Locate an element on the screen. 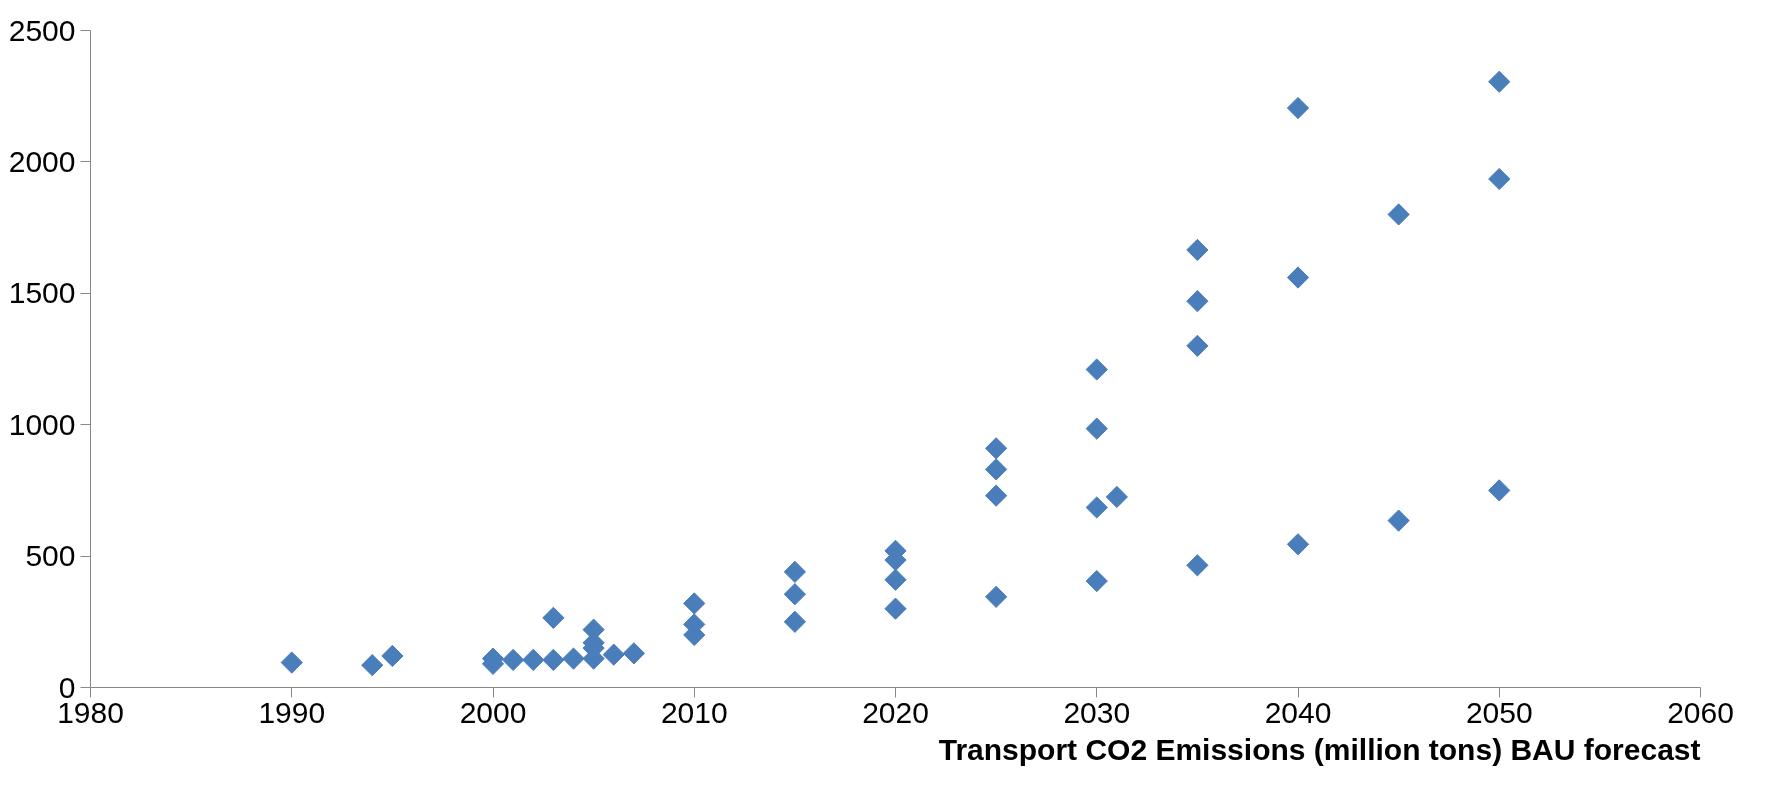  x-axis-title: Transport CO2 Emissions (million tons) BAU forecast is located at coordinates (1319, 749).